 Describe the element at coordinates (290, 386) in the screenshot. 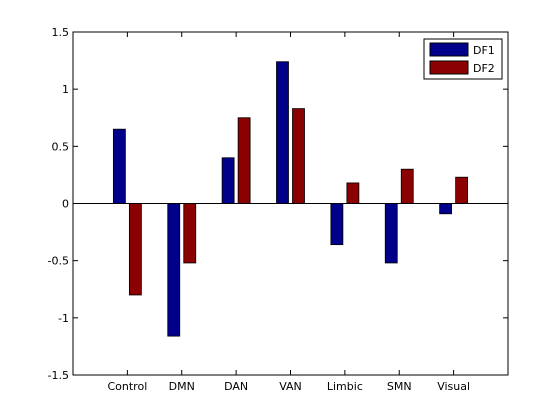

I see `x-tick-label-van: VAN` at that location.